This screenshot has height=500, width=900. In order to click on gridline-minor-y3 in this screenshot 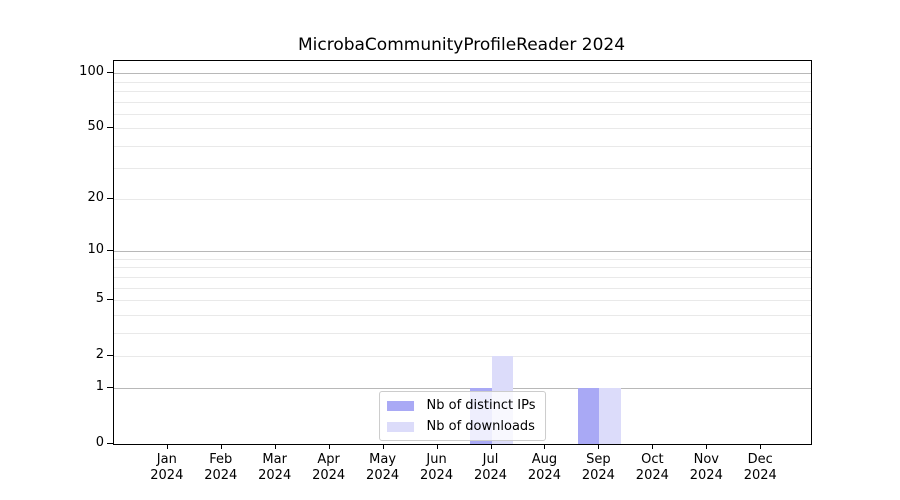, I will do `click(462, 333)`.